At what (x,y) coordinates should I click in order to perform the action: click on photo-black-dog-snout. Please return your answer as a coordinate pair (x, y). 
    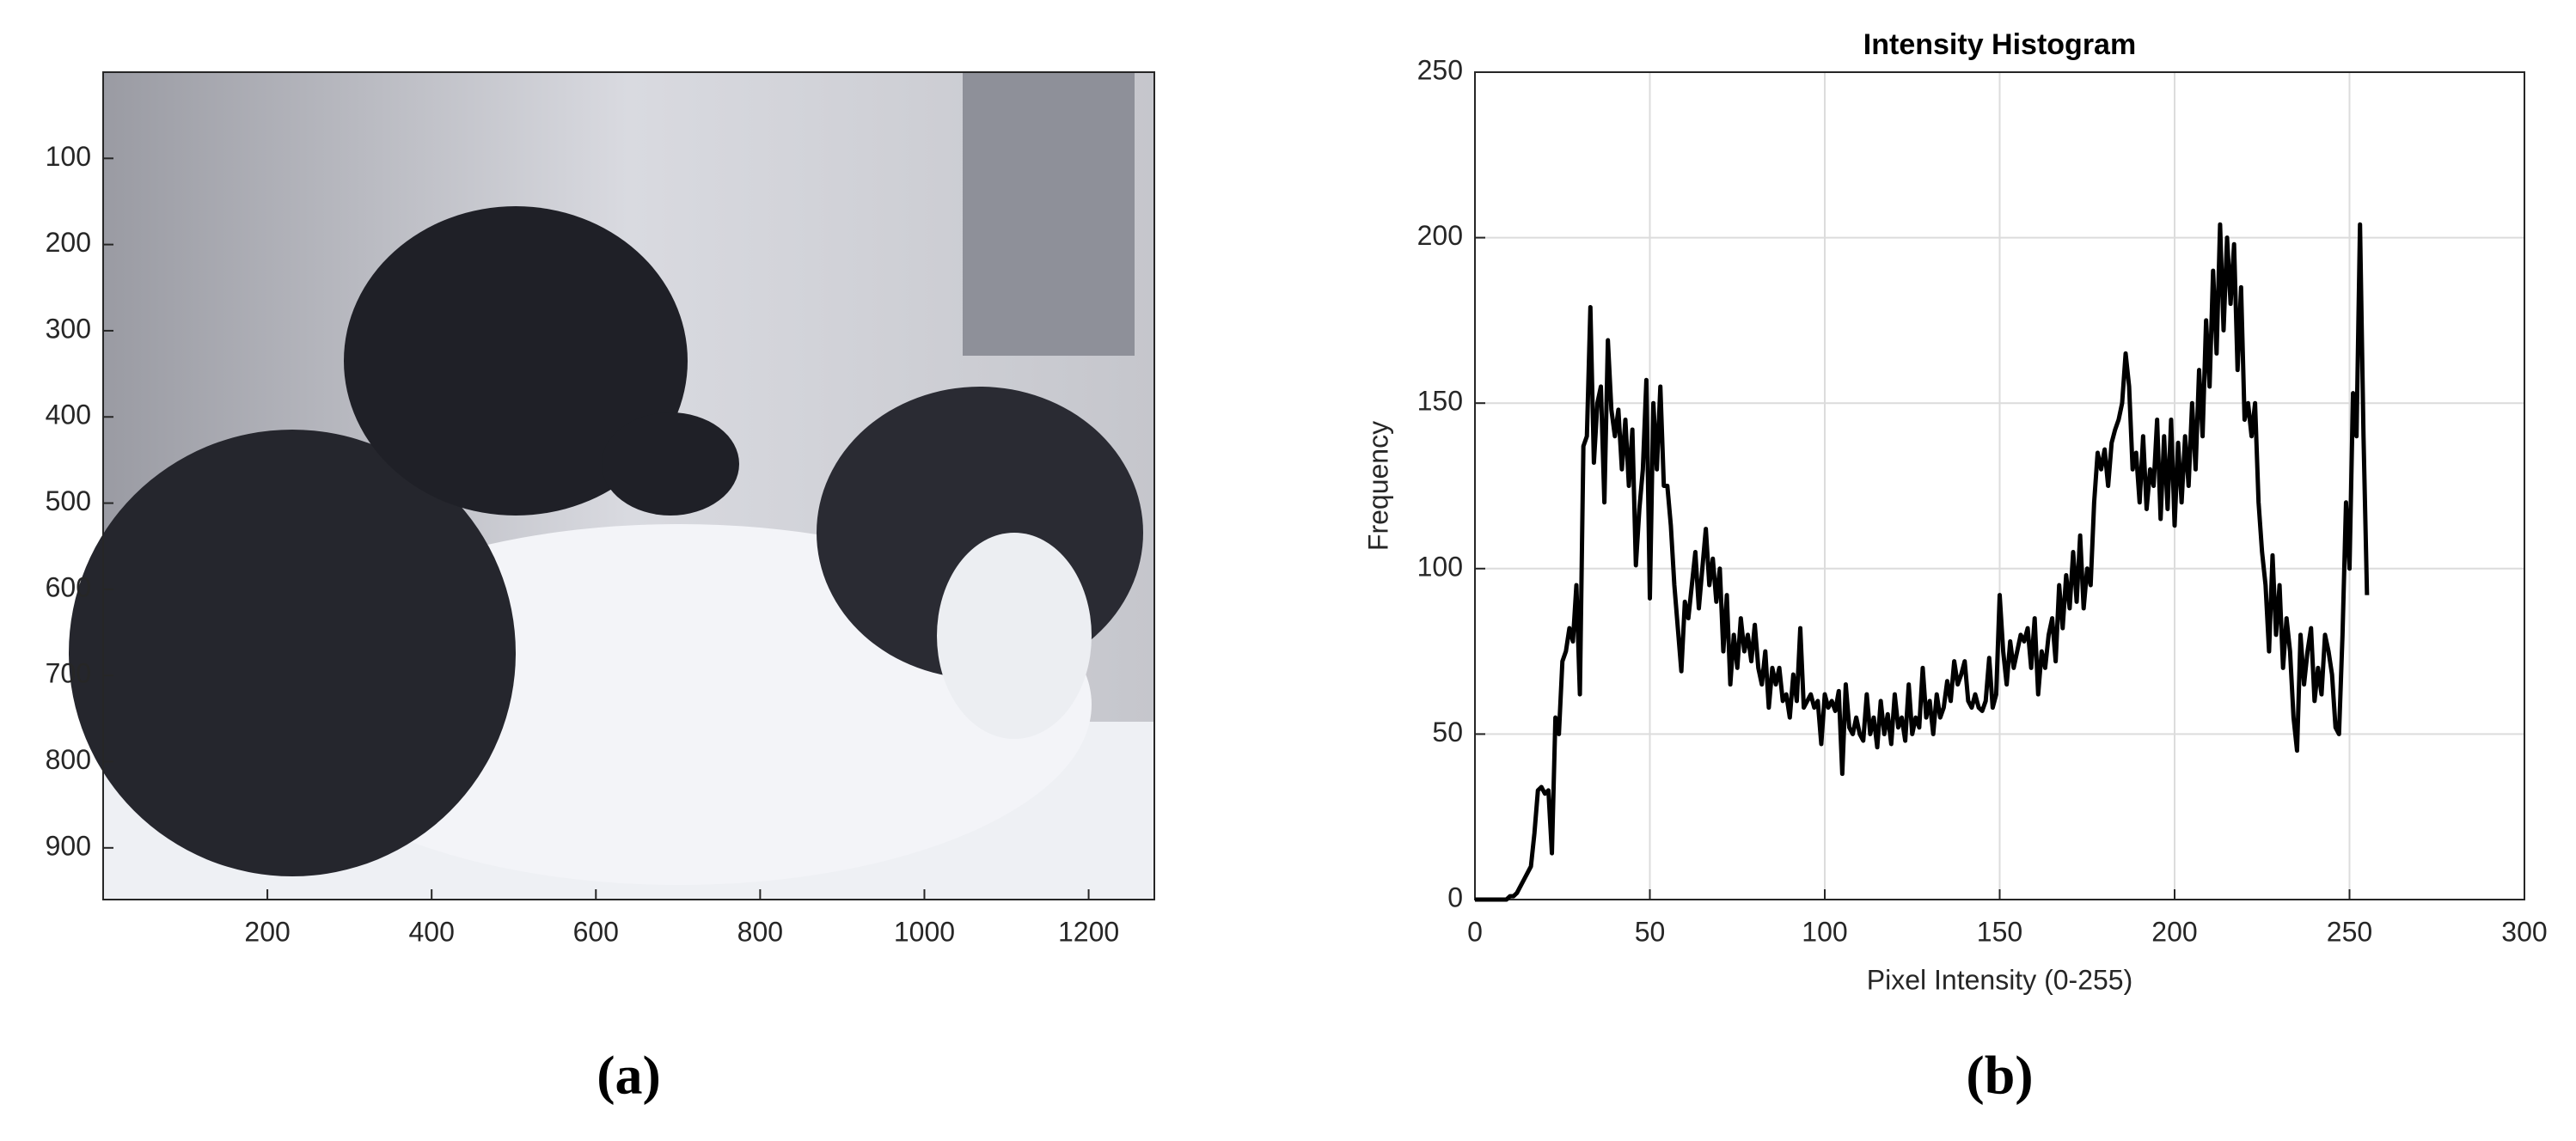
    Looking at the image, I should click on (670, 464).